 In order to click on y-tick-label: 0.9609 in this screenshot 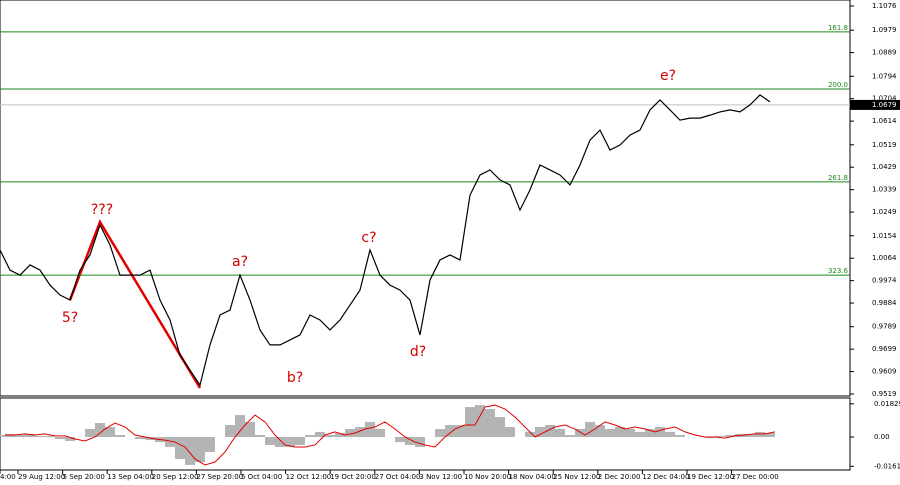, I will do `click(884, 372)`.